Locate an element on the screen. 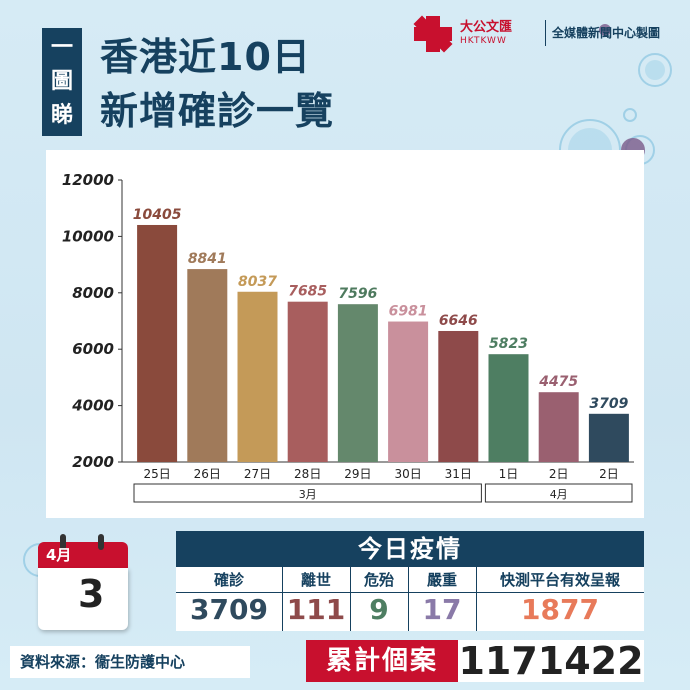 This screenshot has width=690, height=690. today-title: 今日疫情 is located at coordinates (410, 549).